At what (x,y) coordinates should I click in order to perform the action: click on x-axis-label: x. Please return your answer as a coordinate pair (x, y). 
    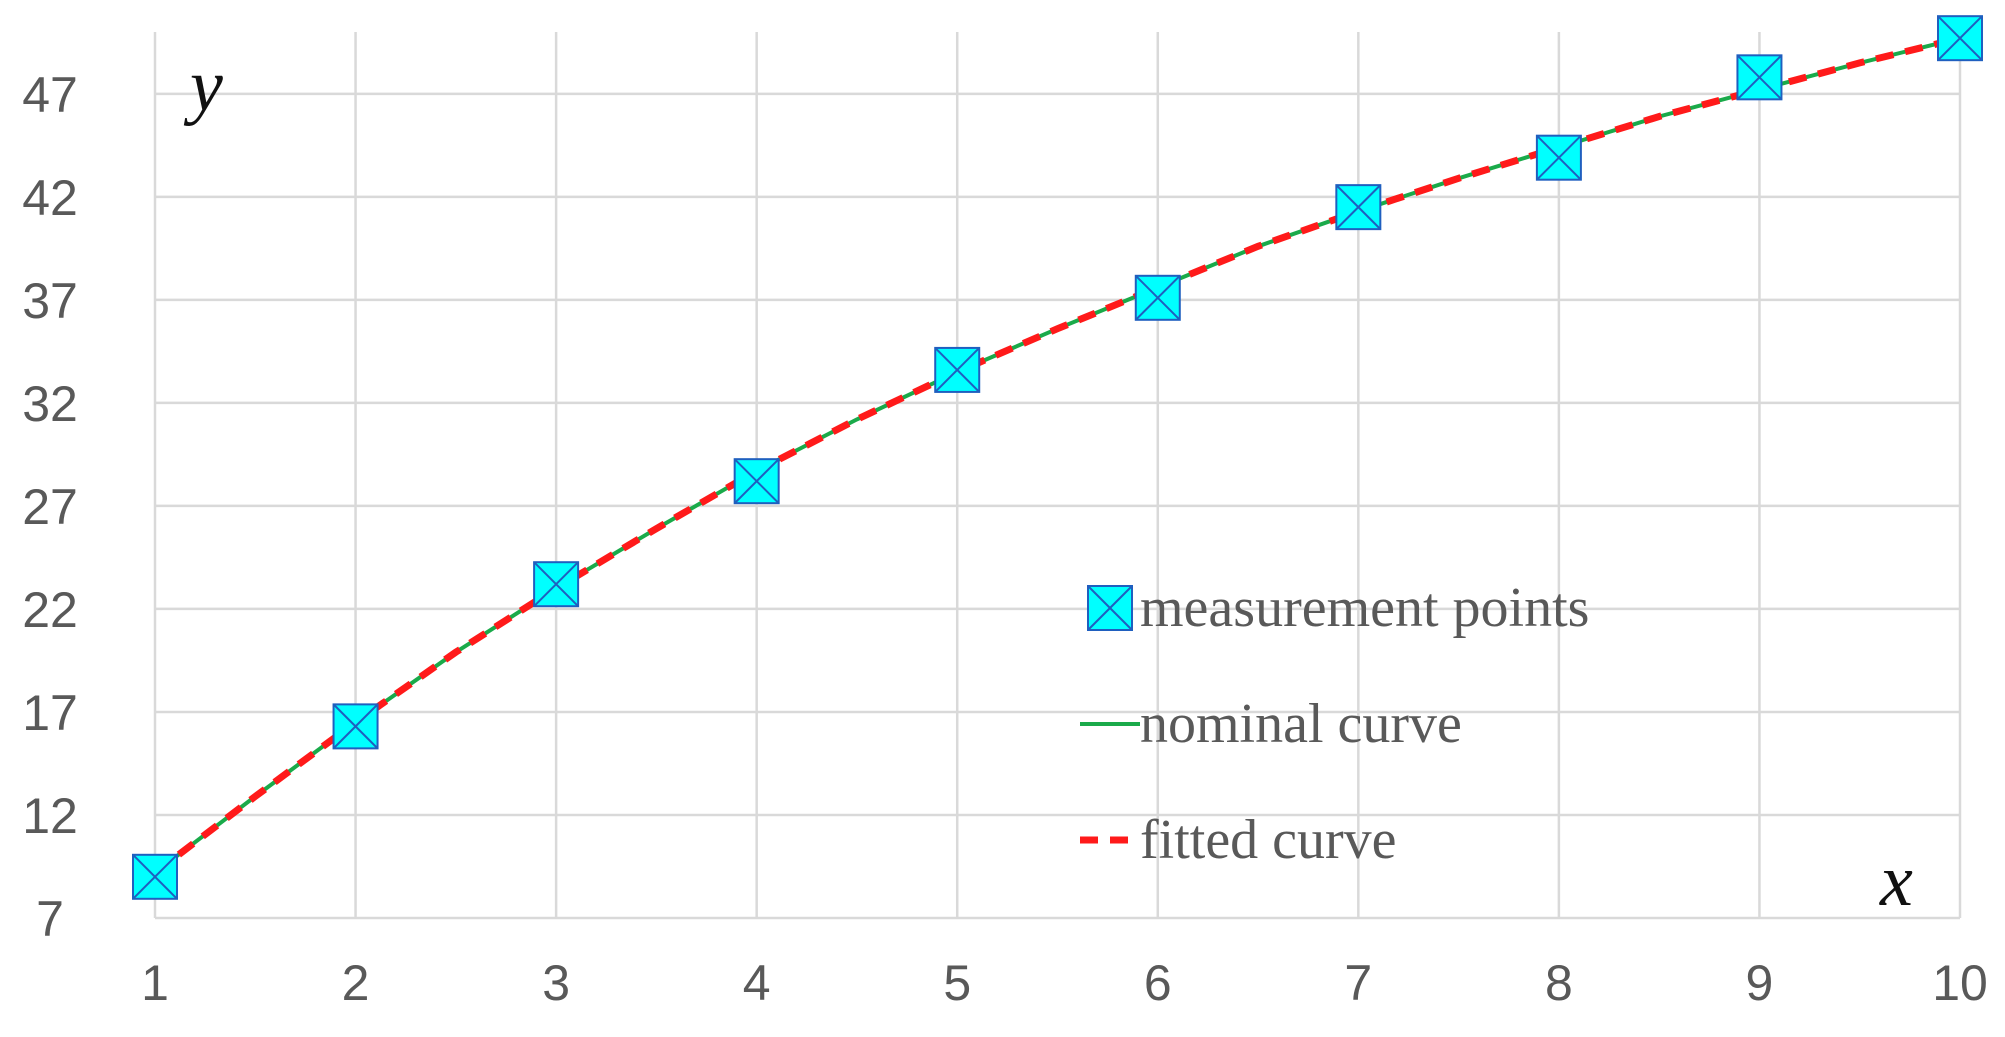
    Looking at the image, I should click on (1896, 881).